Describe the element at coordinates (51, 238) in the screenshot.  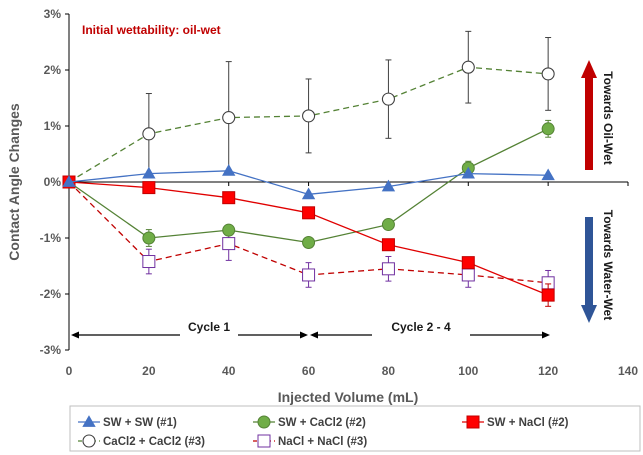
I see `y-tick-label: -1%` at that location.